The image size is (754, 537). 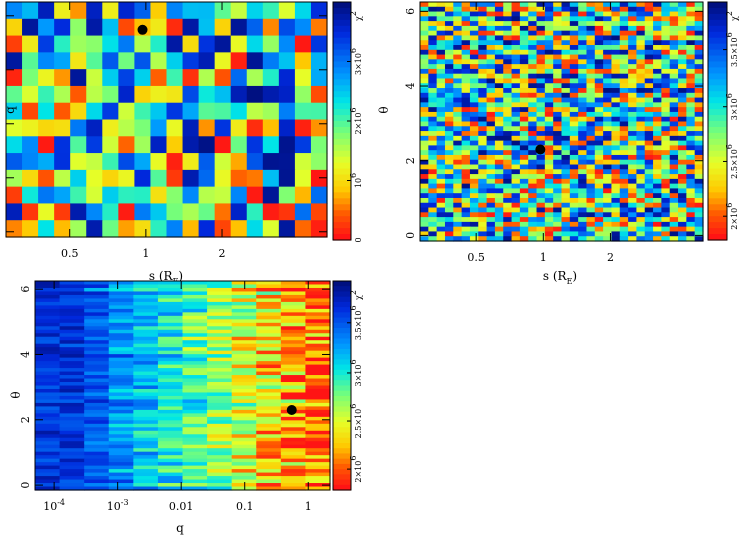 I want to click on colorbar-frame, so click(x=342, y=385).